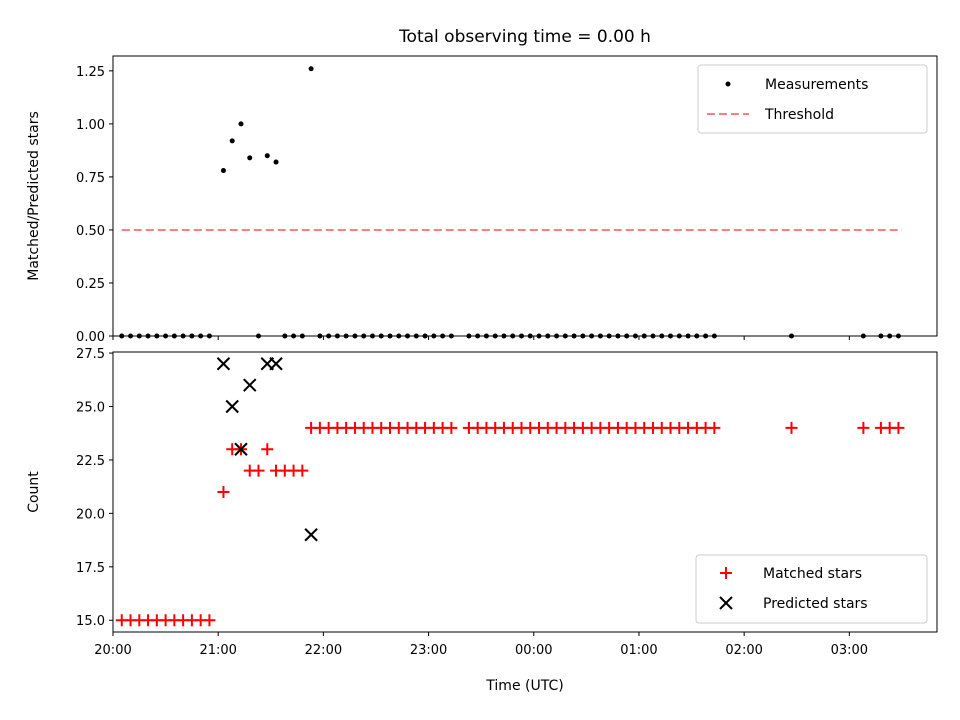 The height and width of the screenshot is (720, 960). I want to click on bottom-y-axis-label: Count, so click(34, 492).